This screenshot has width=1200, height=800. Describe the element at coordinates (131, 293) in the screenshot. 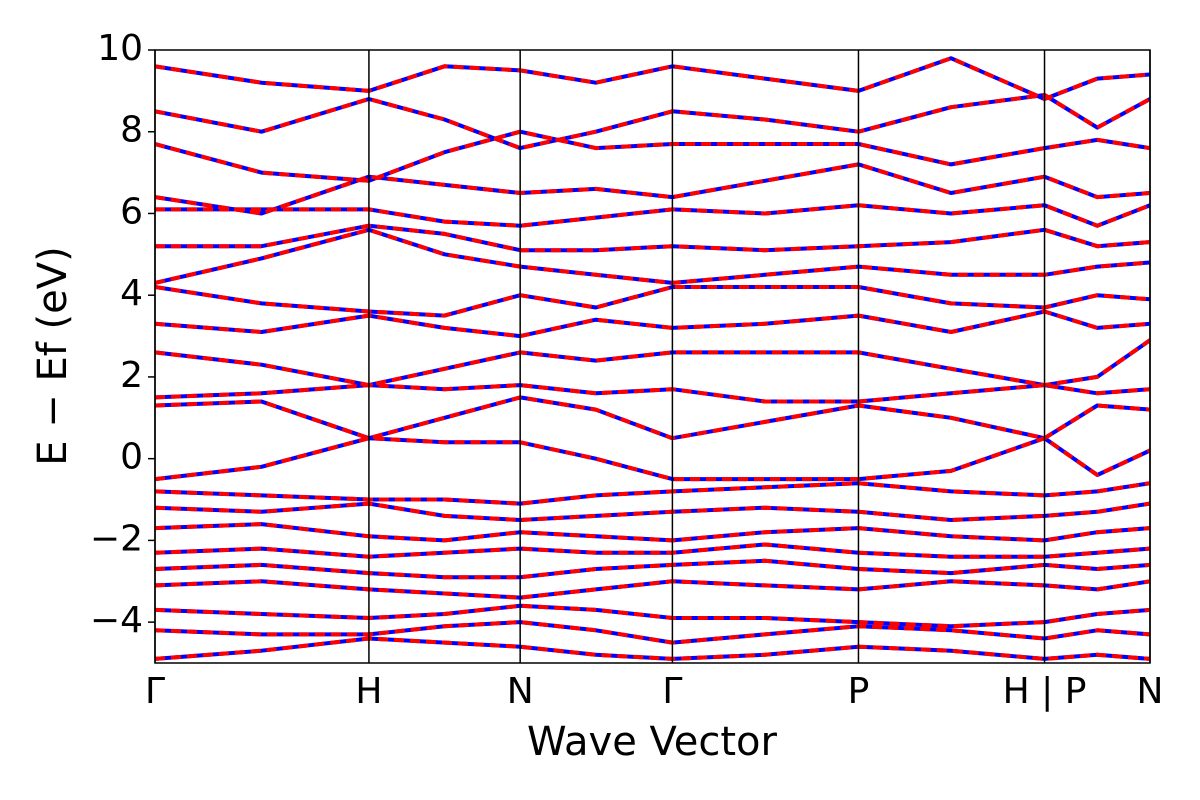

I see `y-tick-label: 4` at that location.